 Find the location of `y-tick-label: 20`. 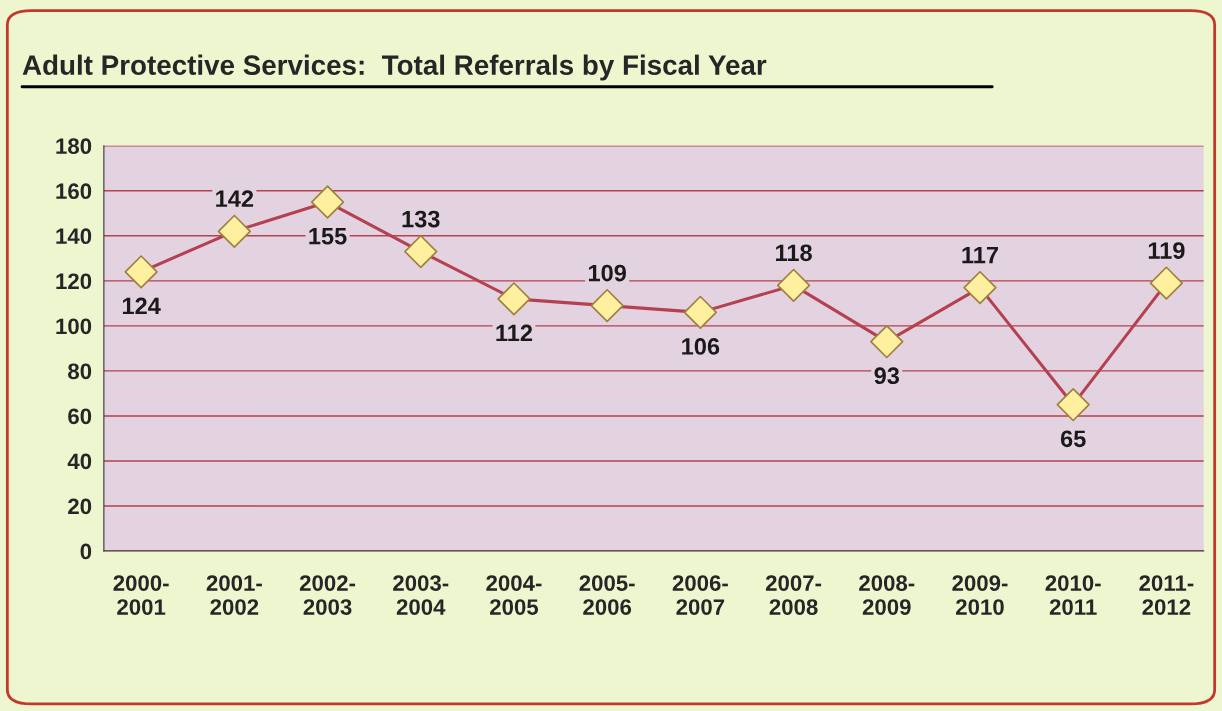

y-tick-label: 20 is located at coordinates (80, 506).